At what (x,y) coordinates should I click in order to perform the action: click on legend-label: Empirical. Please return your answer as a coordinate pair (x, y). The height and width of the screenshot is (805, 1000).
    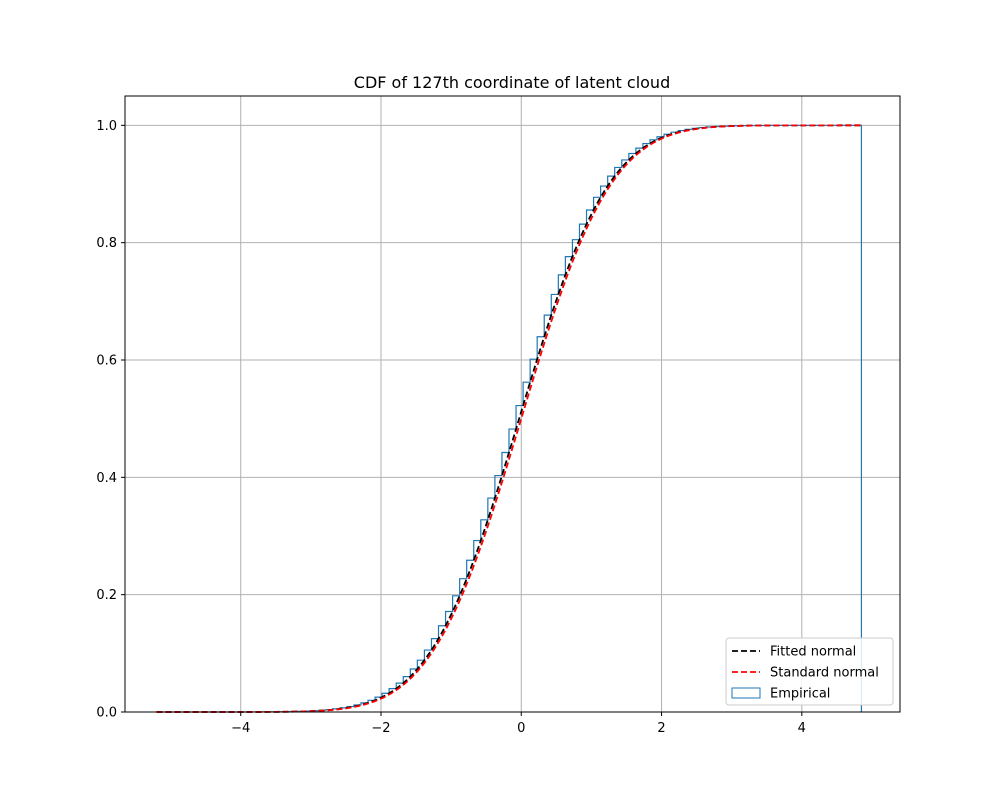
    Looking at the image, I should click on (800, 694).